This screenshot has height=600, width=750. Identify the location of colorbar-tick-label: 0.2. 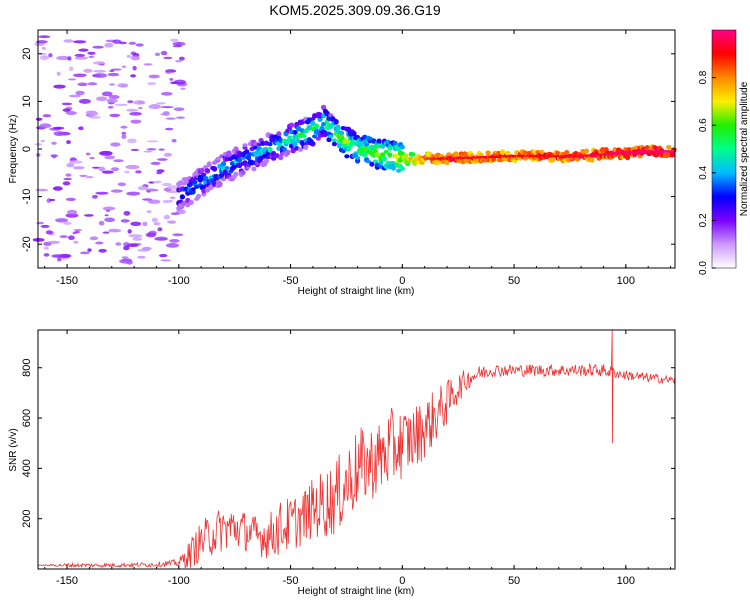
(703, 220).